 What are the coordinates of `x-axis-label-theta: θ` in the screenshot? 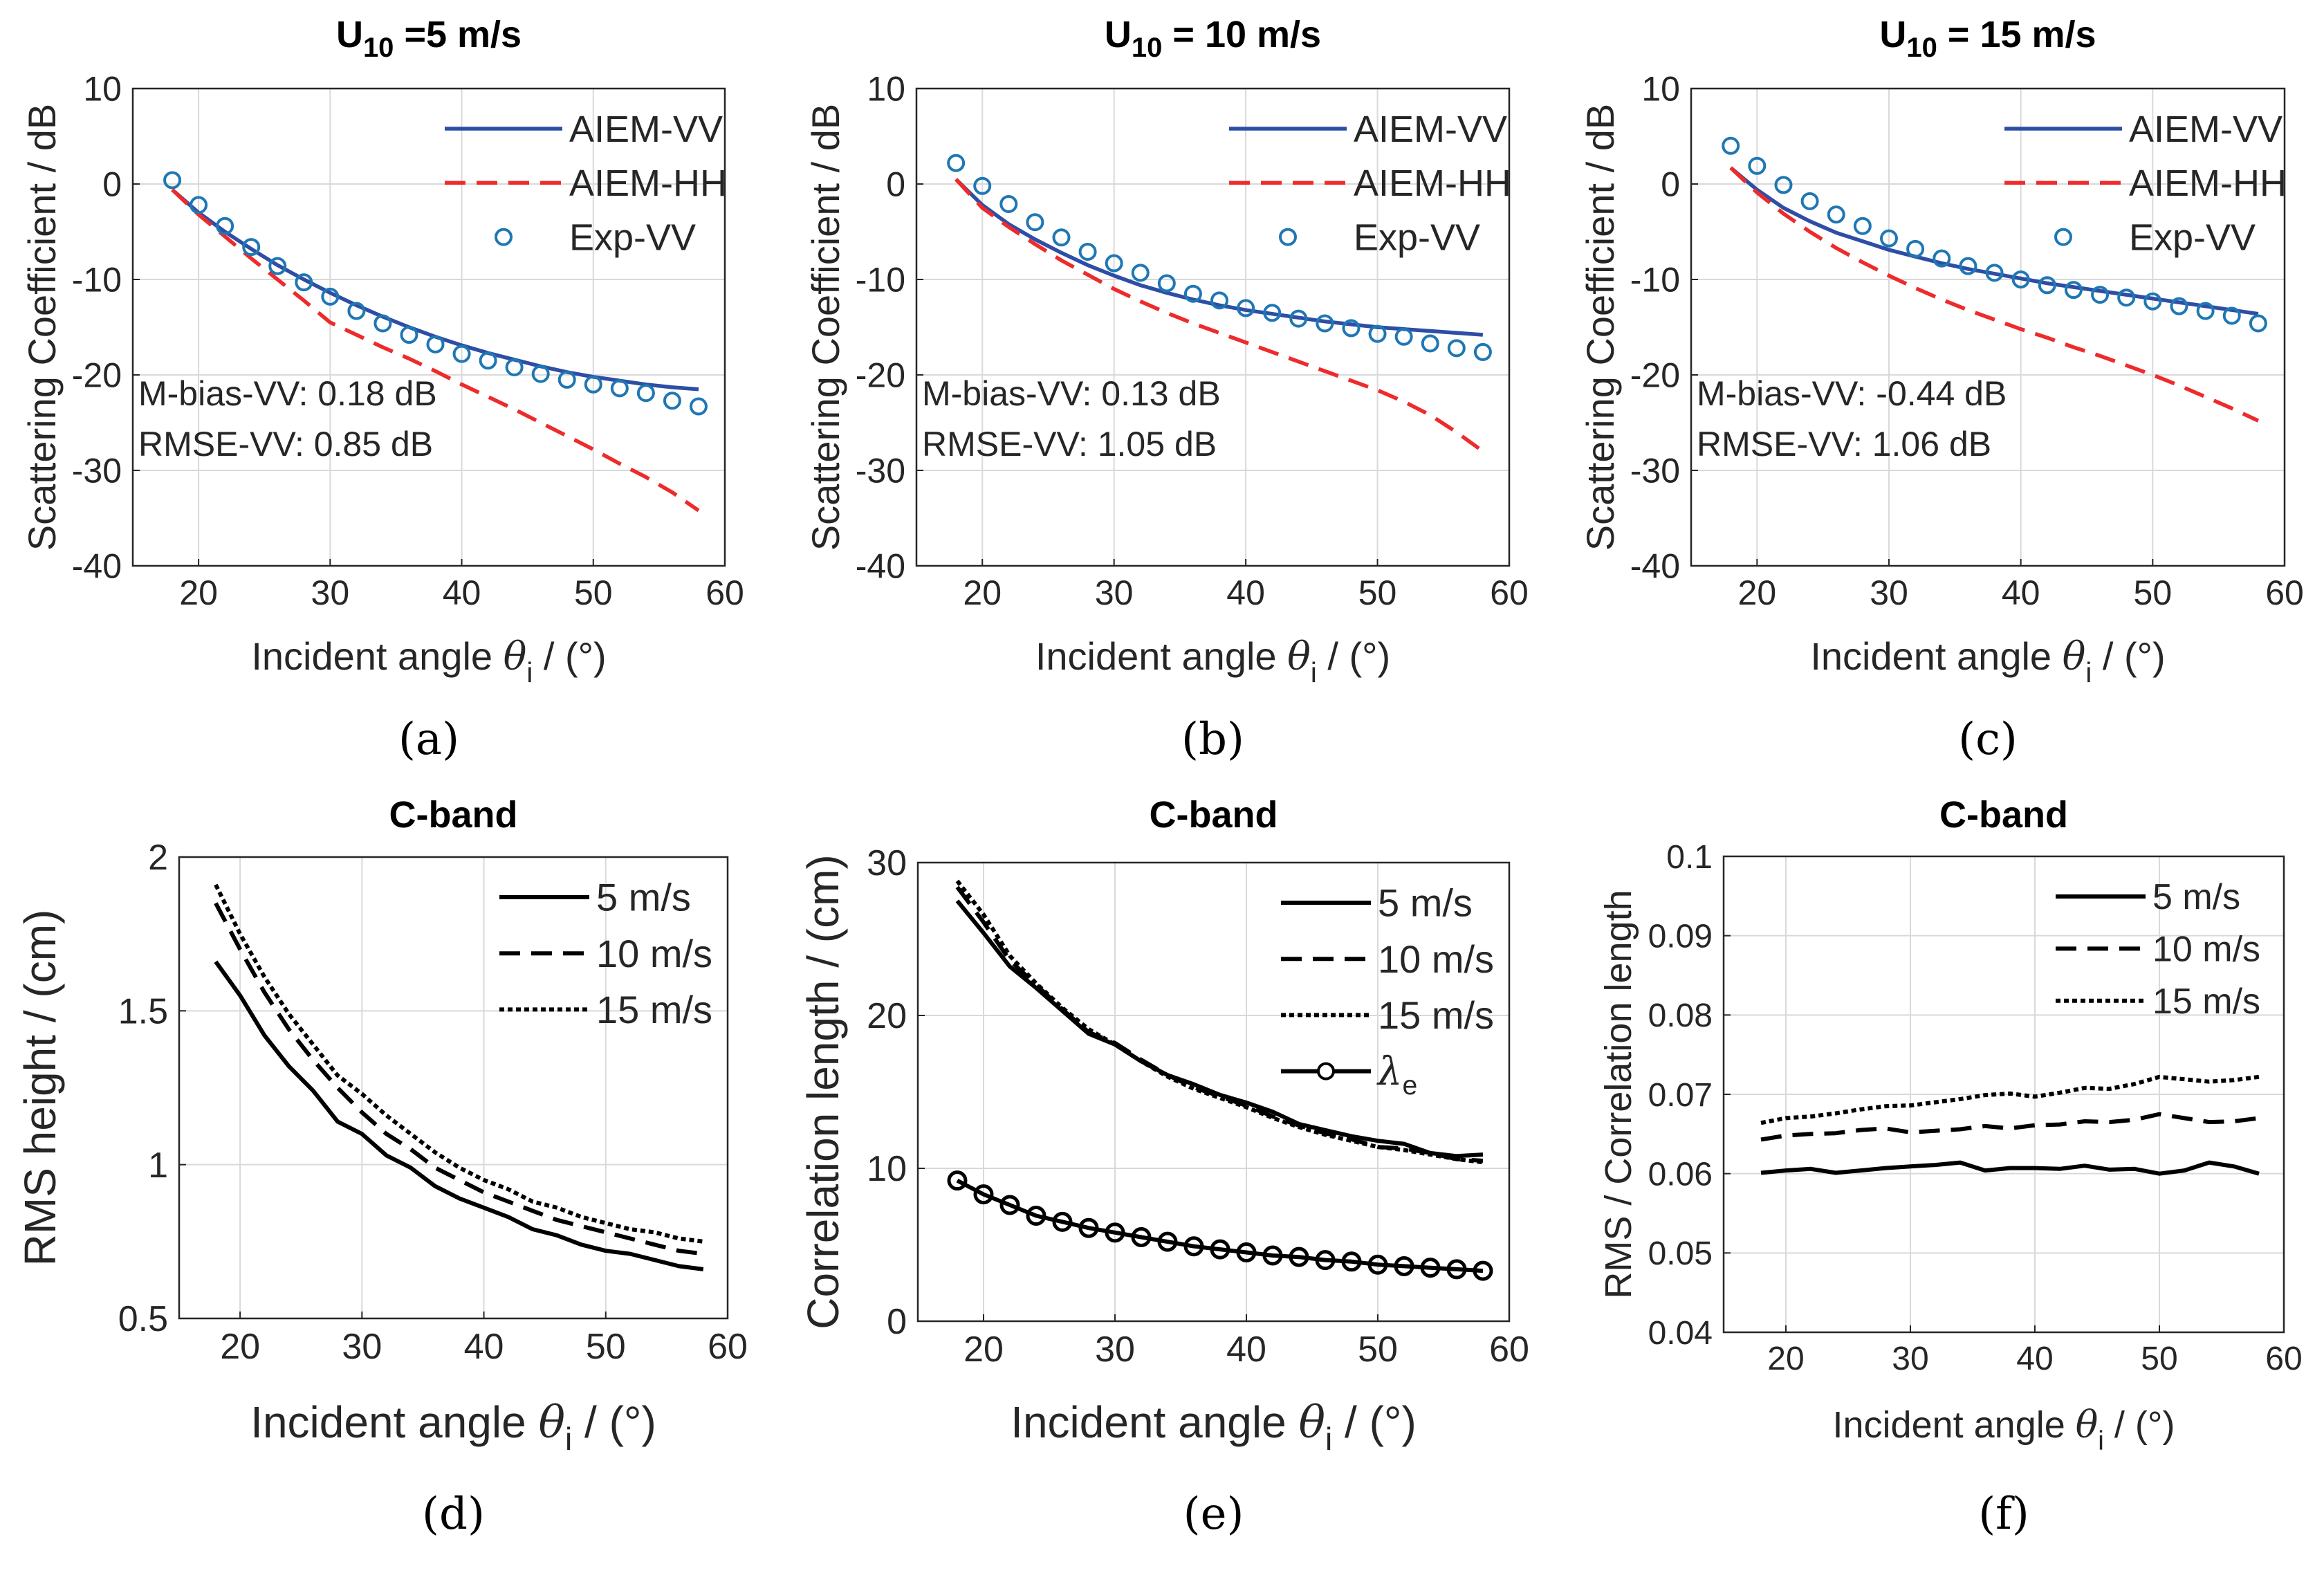 It's located at (551, 1423).